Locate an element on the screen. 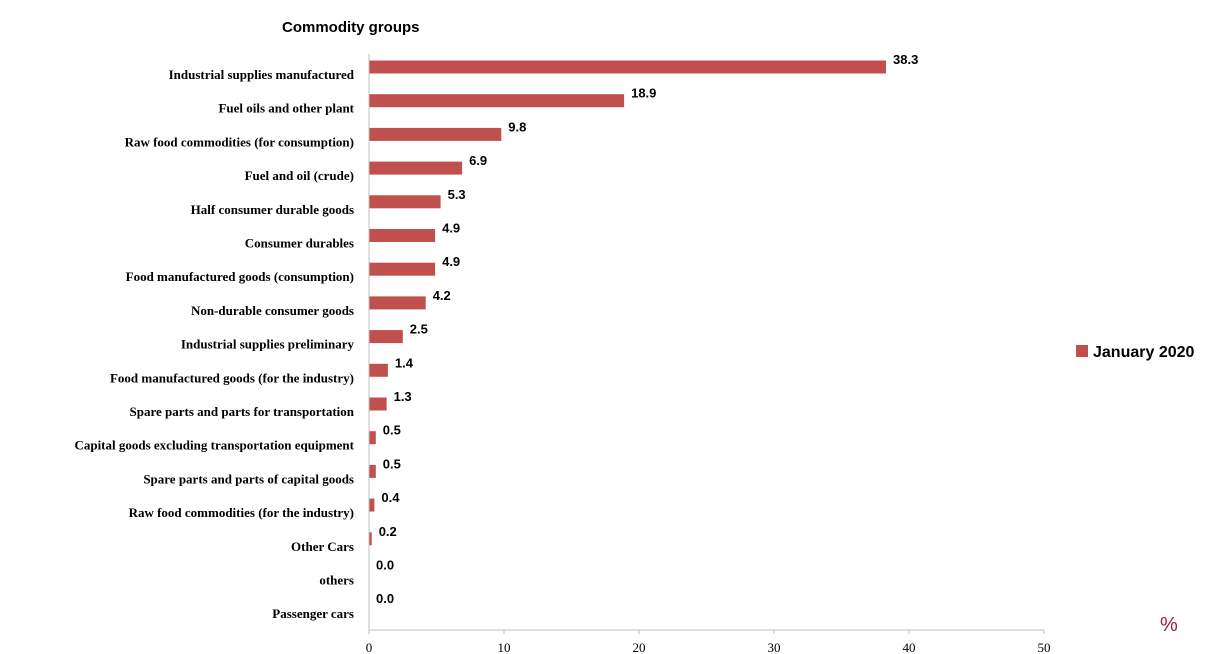  data-label: 4.2 is located at coordinates (442, 295).